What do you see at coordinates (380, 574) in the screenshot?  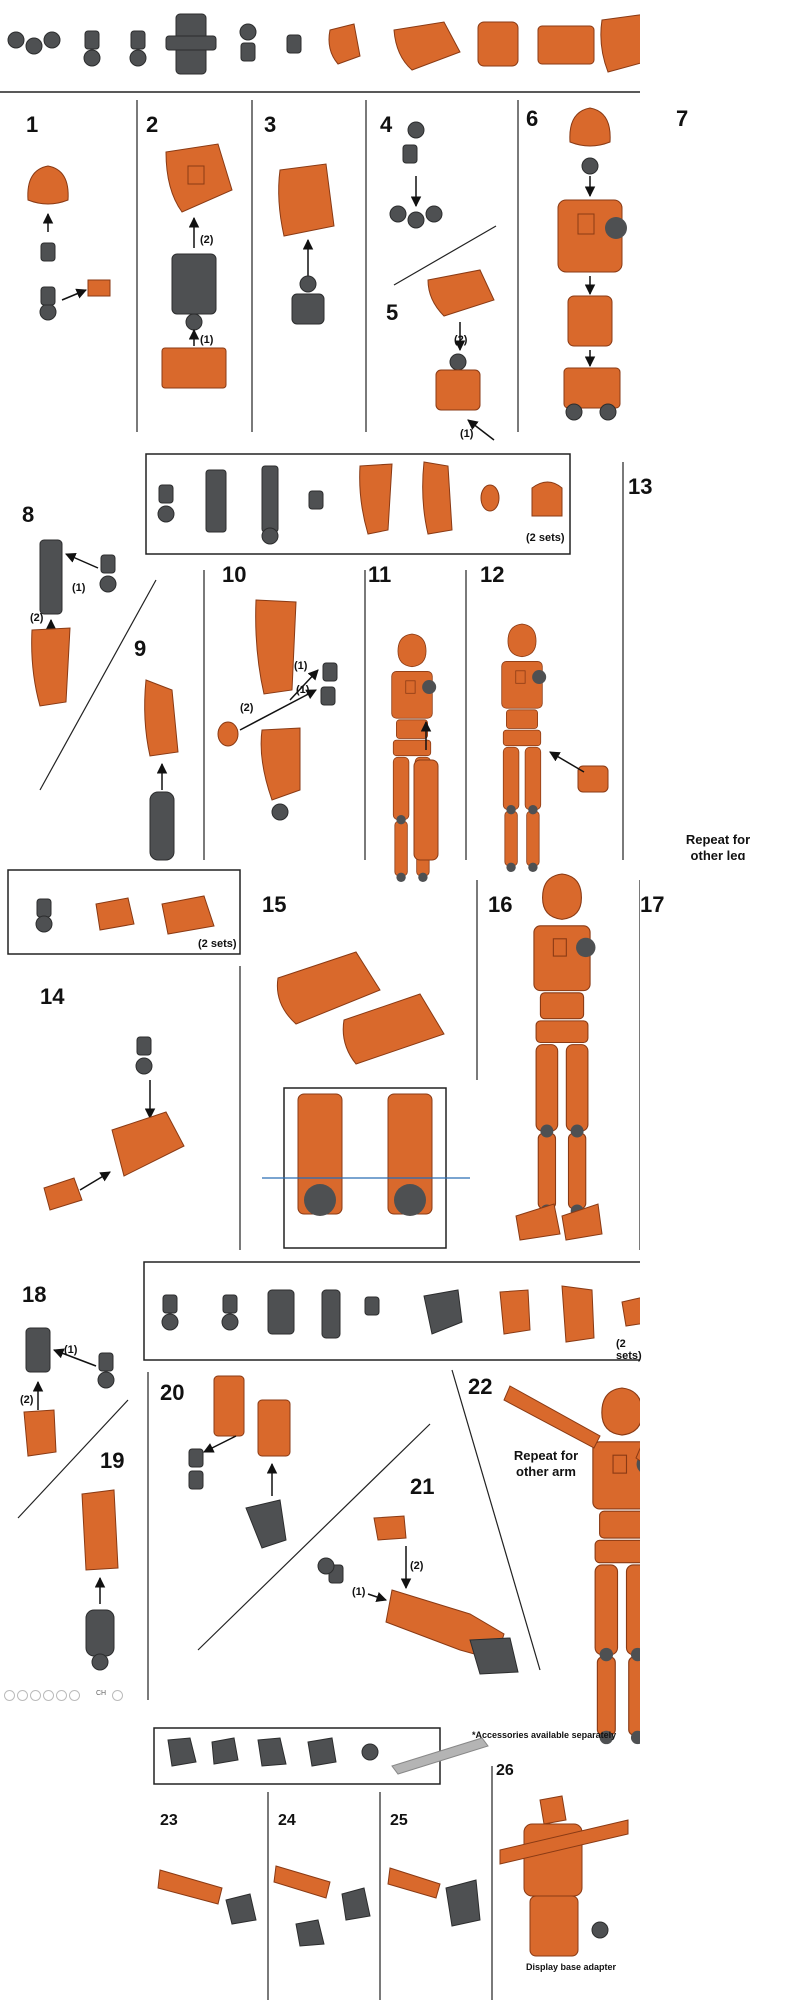 I see `step-11-number: 11` at bounding box center [380, 574].